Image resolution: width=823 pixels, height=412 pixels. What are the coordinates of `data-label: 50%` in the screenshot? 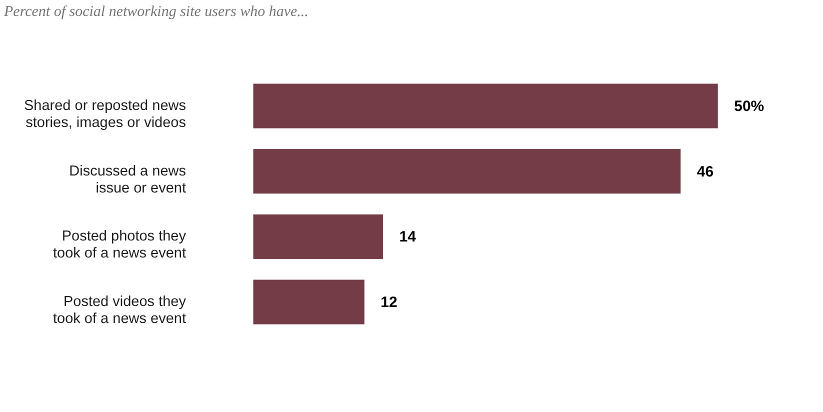 It's located at (749, 106).